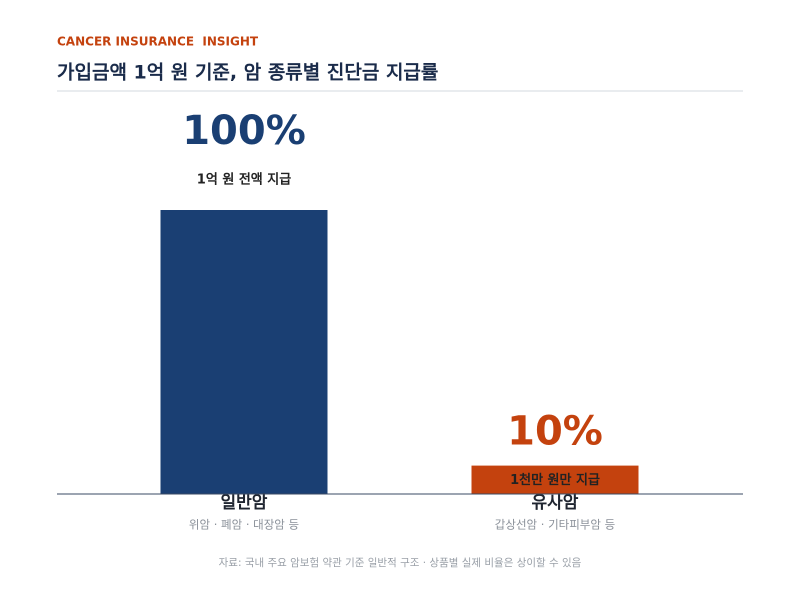 The height and width of the screenshot is (589, 800). Describe the element at coordinates (247, 73) in the screenshot. I see `chart-title: 가입금액 1억 원 기준, 암 종류별 진단금 지급률` at that location.